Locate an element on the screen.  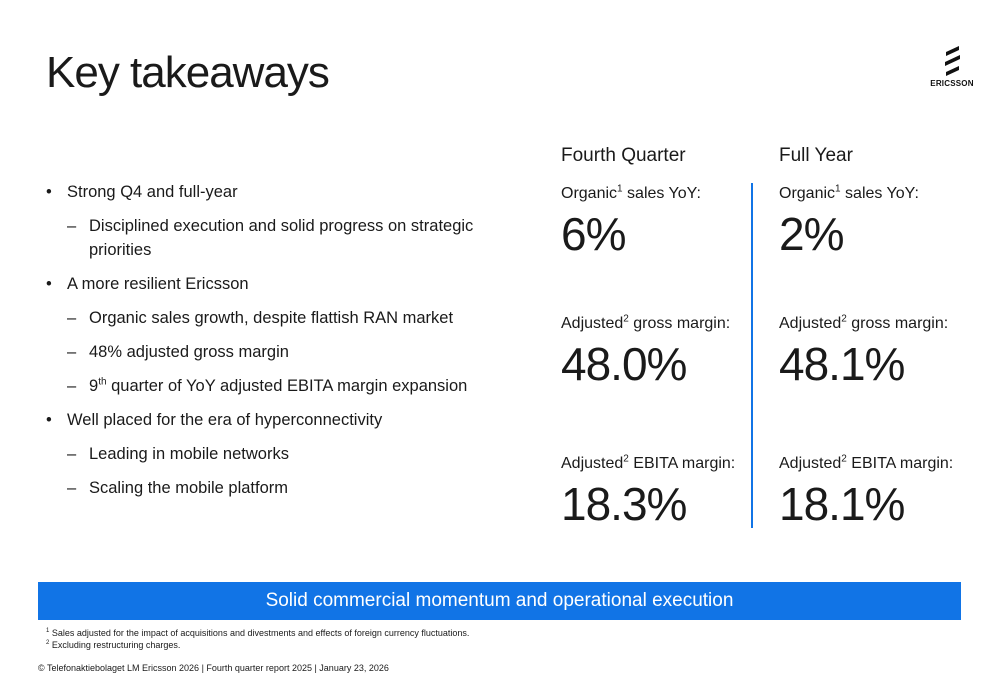
organic-sales-value: 2% is located at coordinates (811, 234).